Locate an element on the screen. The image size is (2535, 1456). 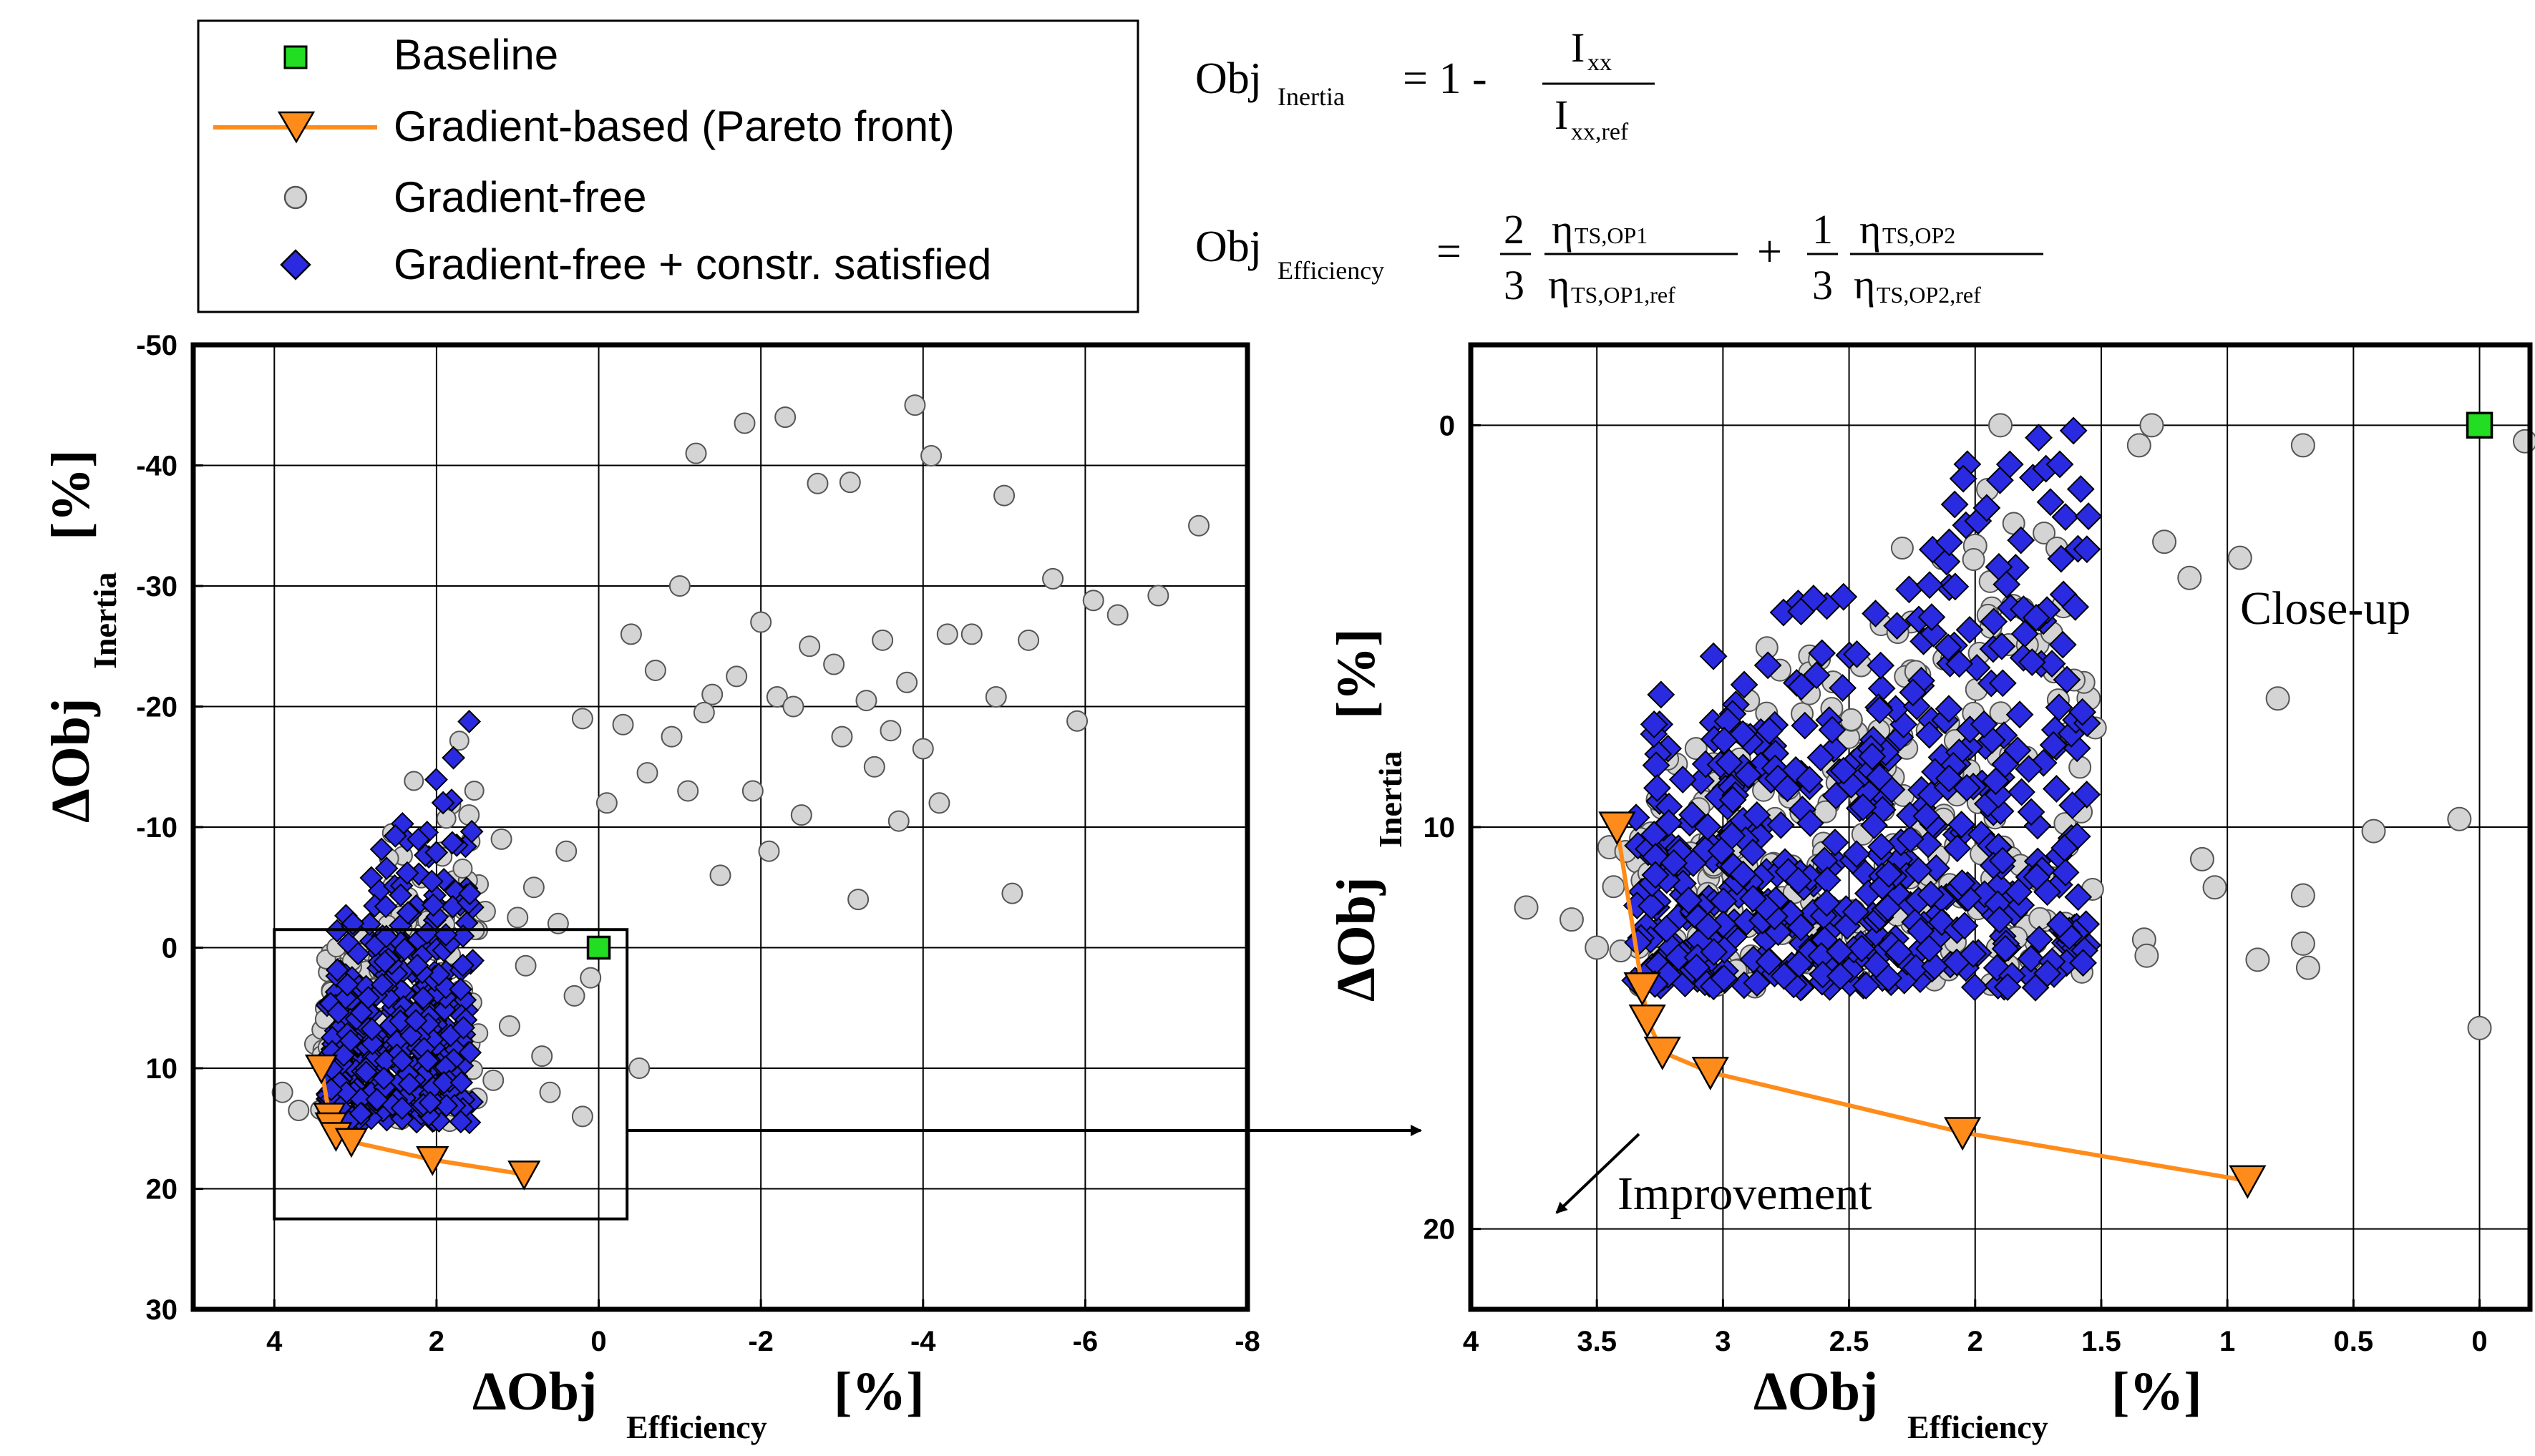
closeup-xtick-label: 3 is located at coordinates (1723, 1341).